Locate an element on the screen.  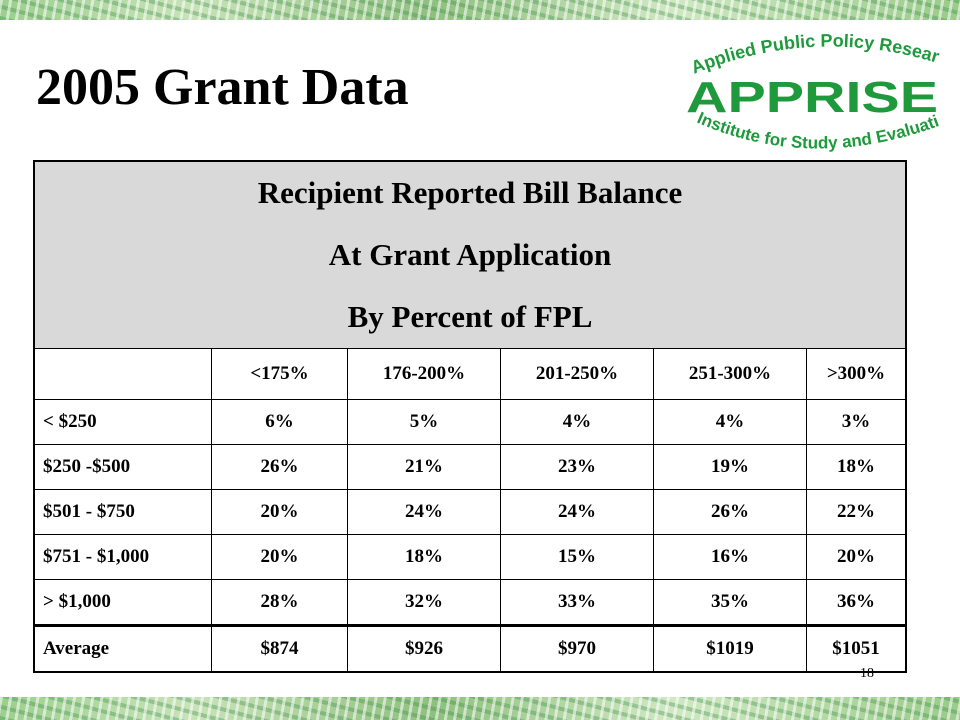
header-corner-cell is located at coordinates (122, 374).